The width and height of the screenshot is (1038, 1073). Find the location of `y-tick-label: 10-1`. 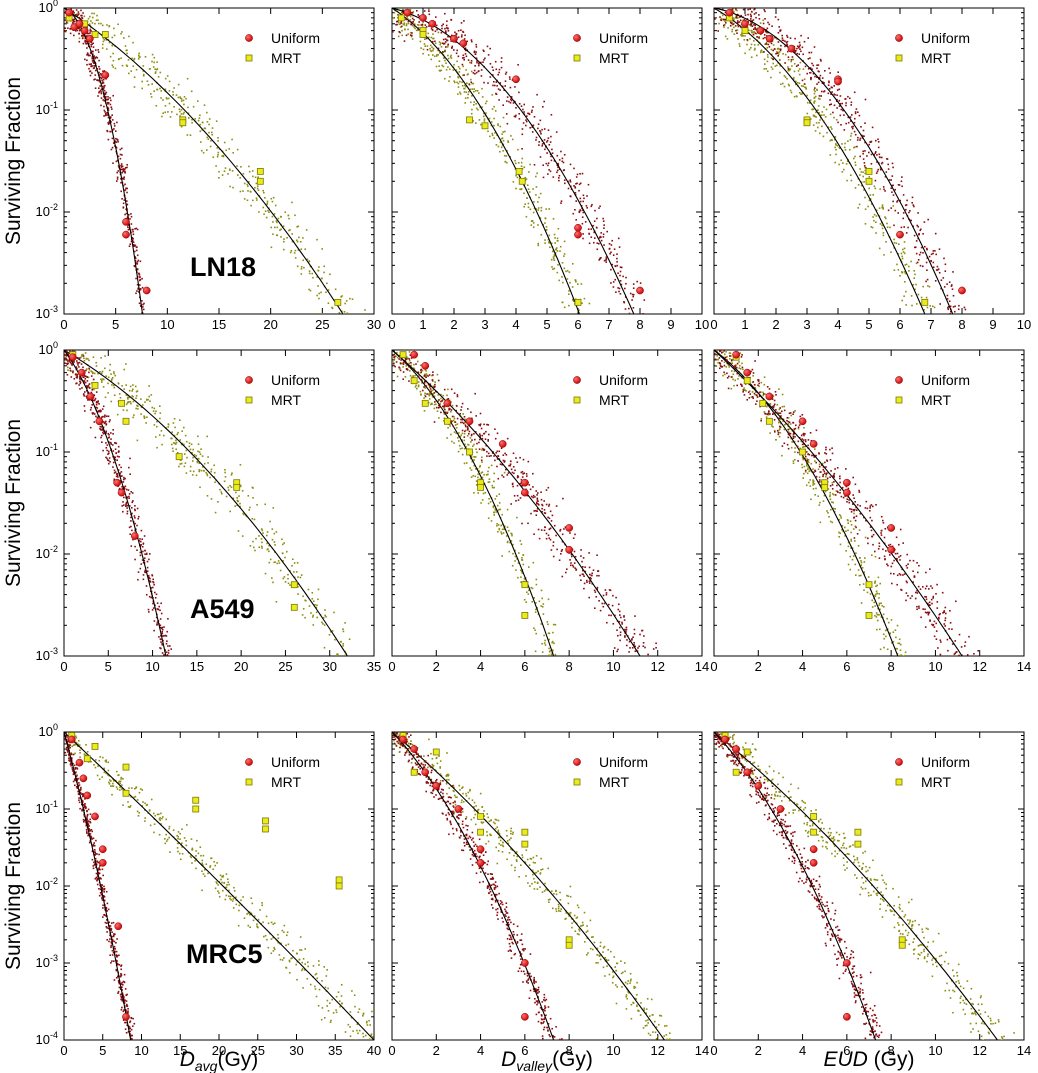

y-tick-label: 10-1 is located at coordinates (47, 450).